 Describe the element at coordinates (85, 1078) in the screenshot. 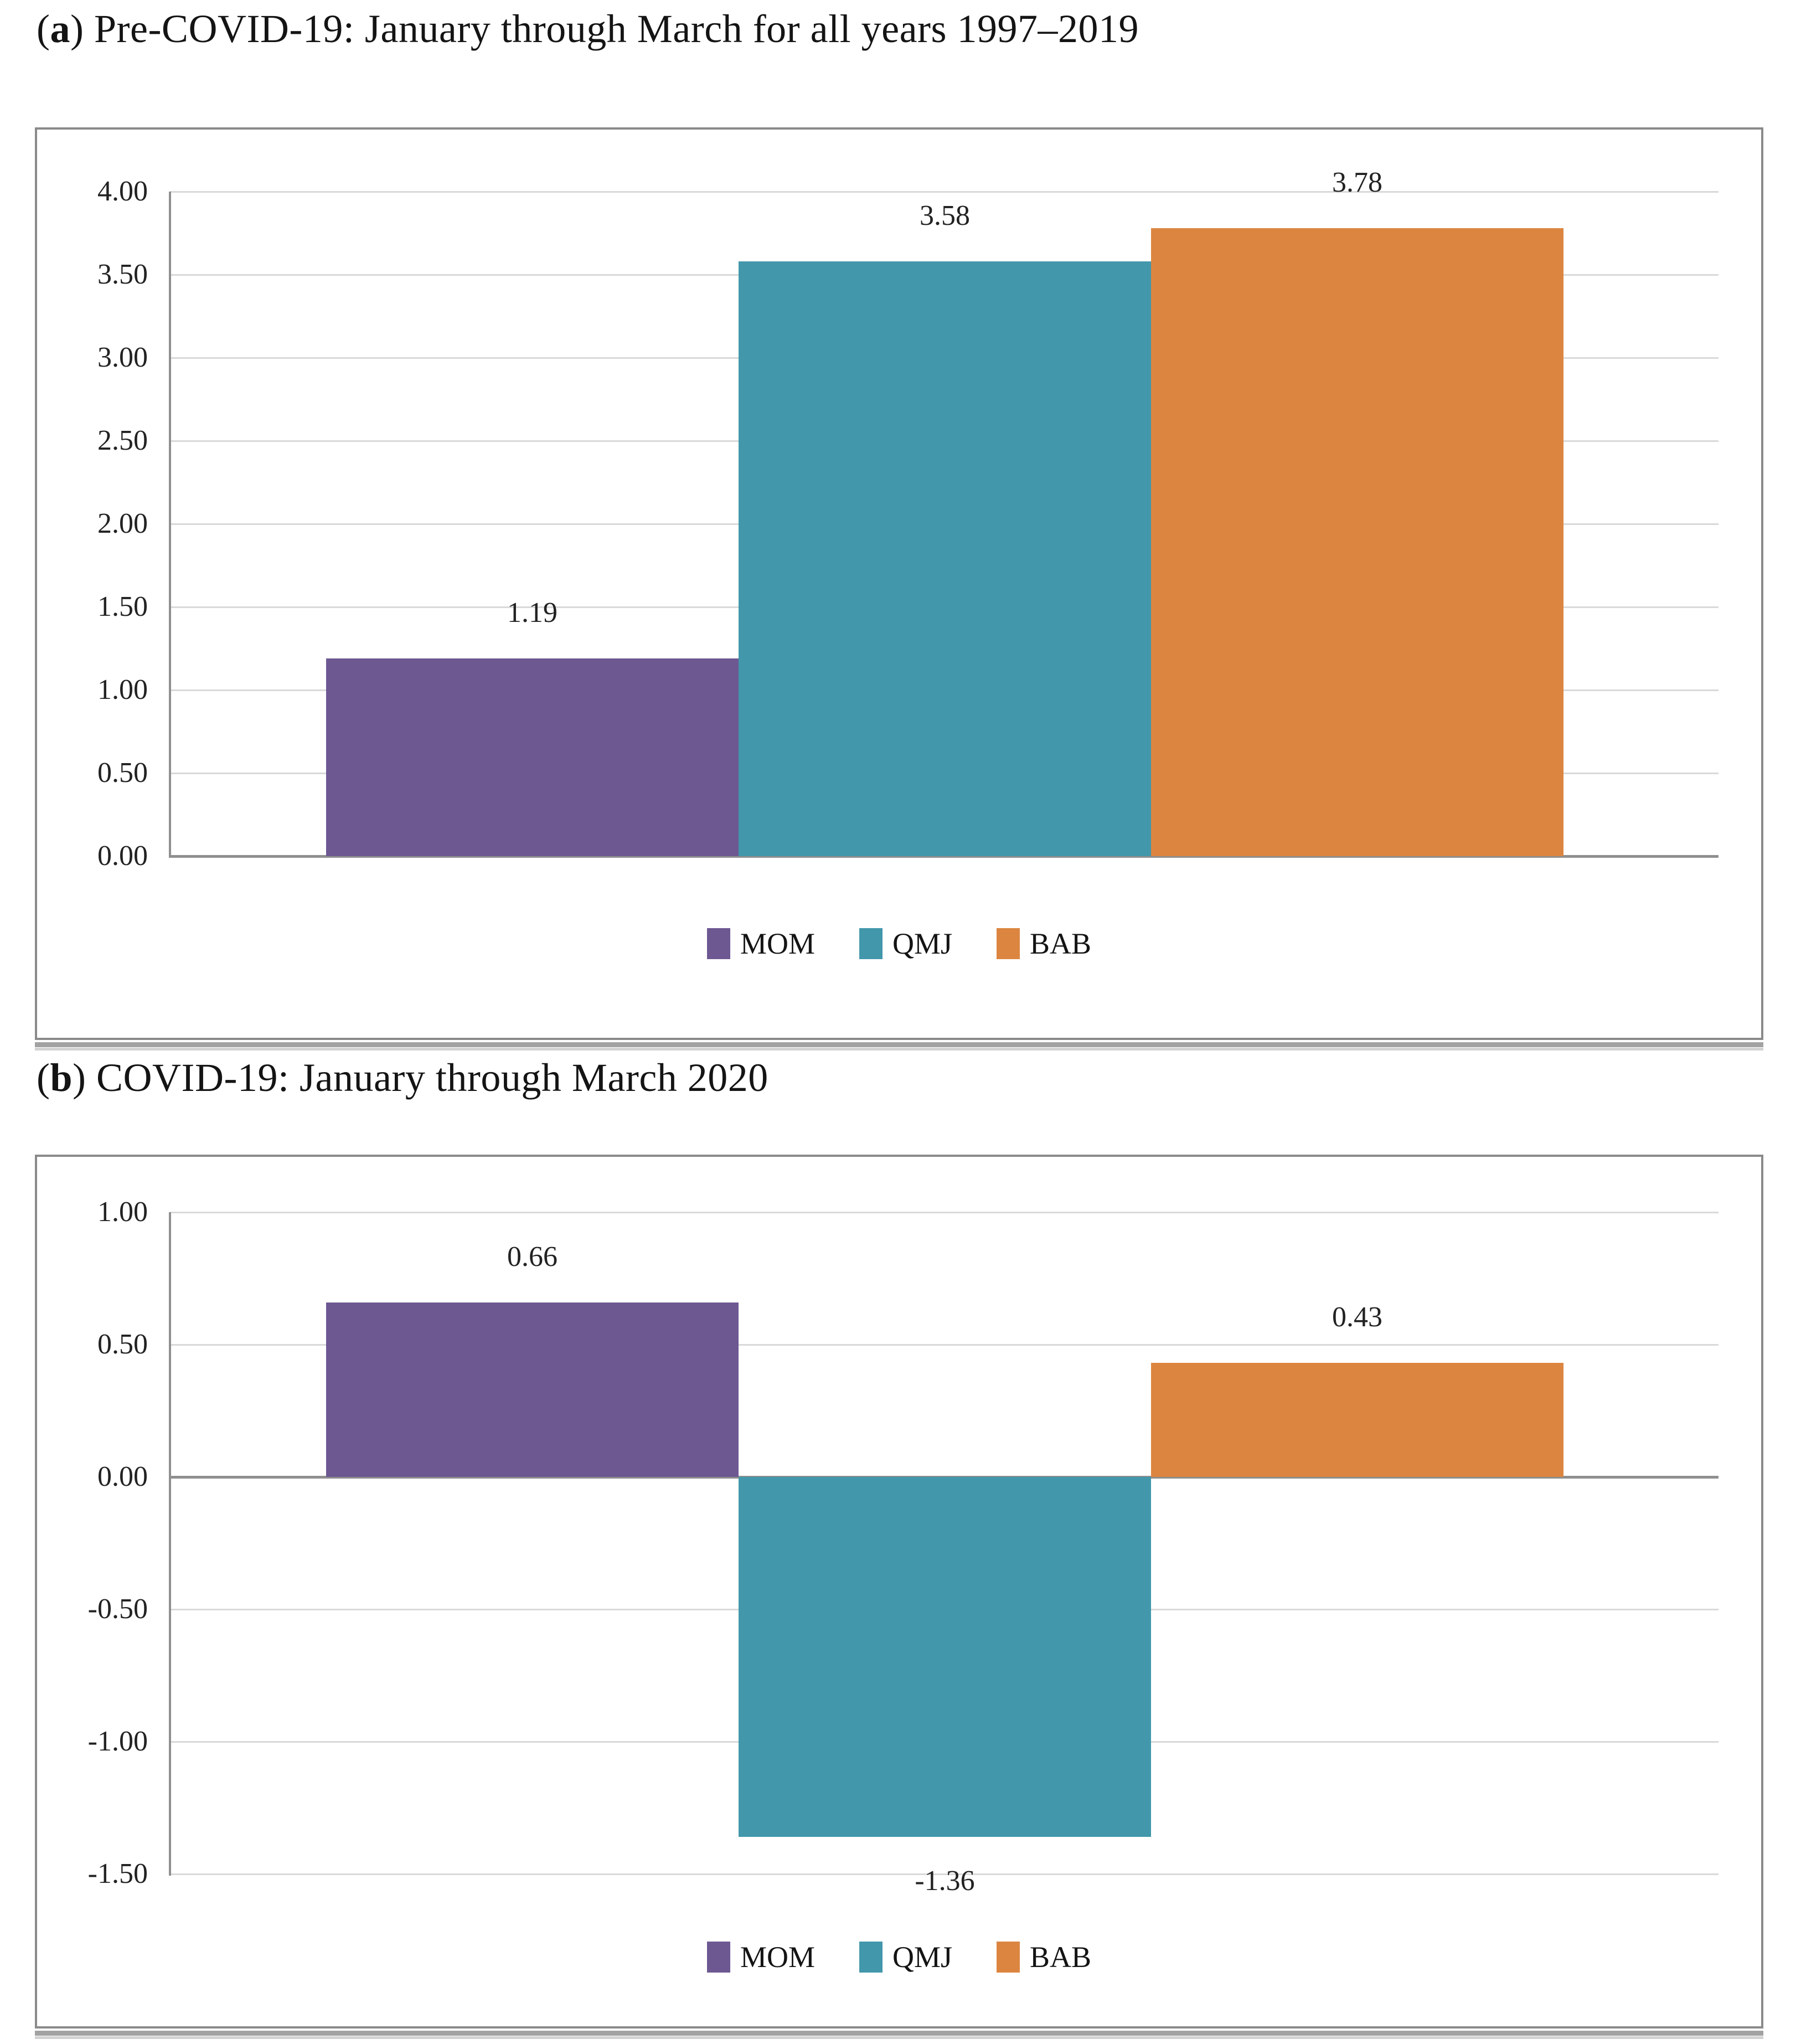

I see `panel-b-label-close: )` at that location.